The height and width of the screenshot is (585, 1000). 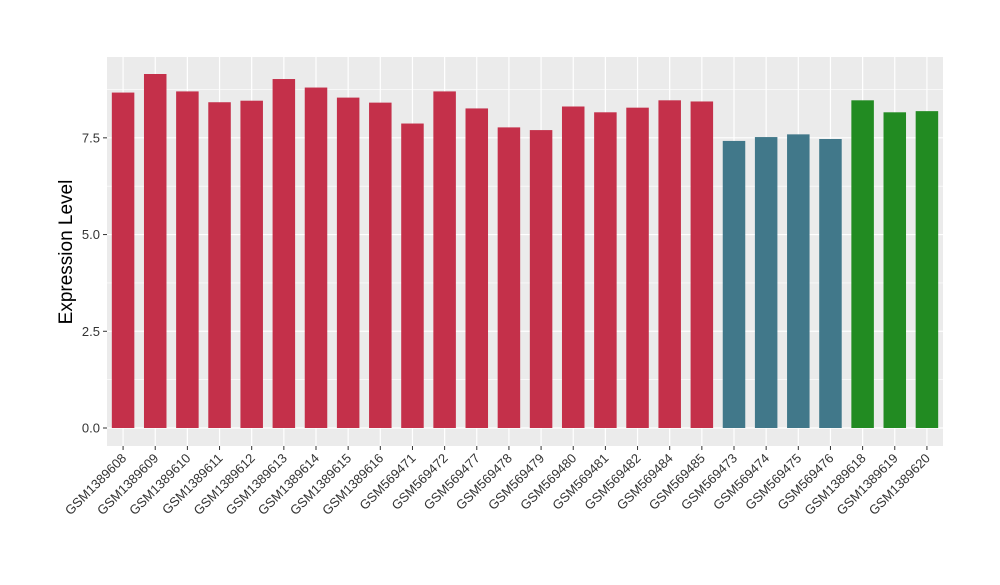 What do you see at coordinates (509, 277) in the screenshot?
I see `bar-GSM569478` at bounding box center [509, 277].